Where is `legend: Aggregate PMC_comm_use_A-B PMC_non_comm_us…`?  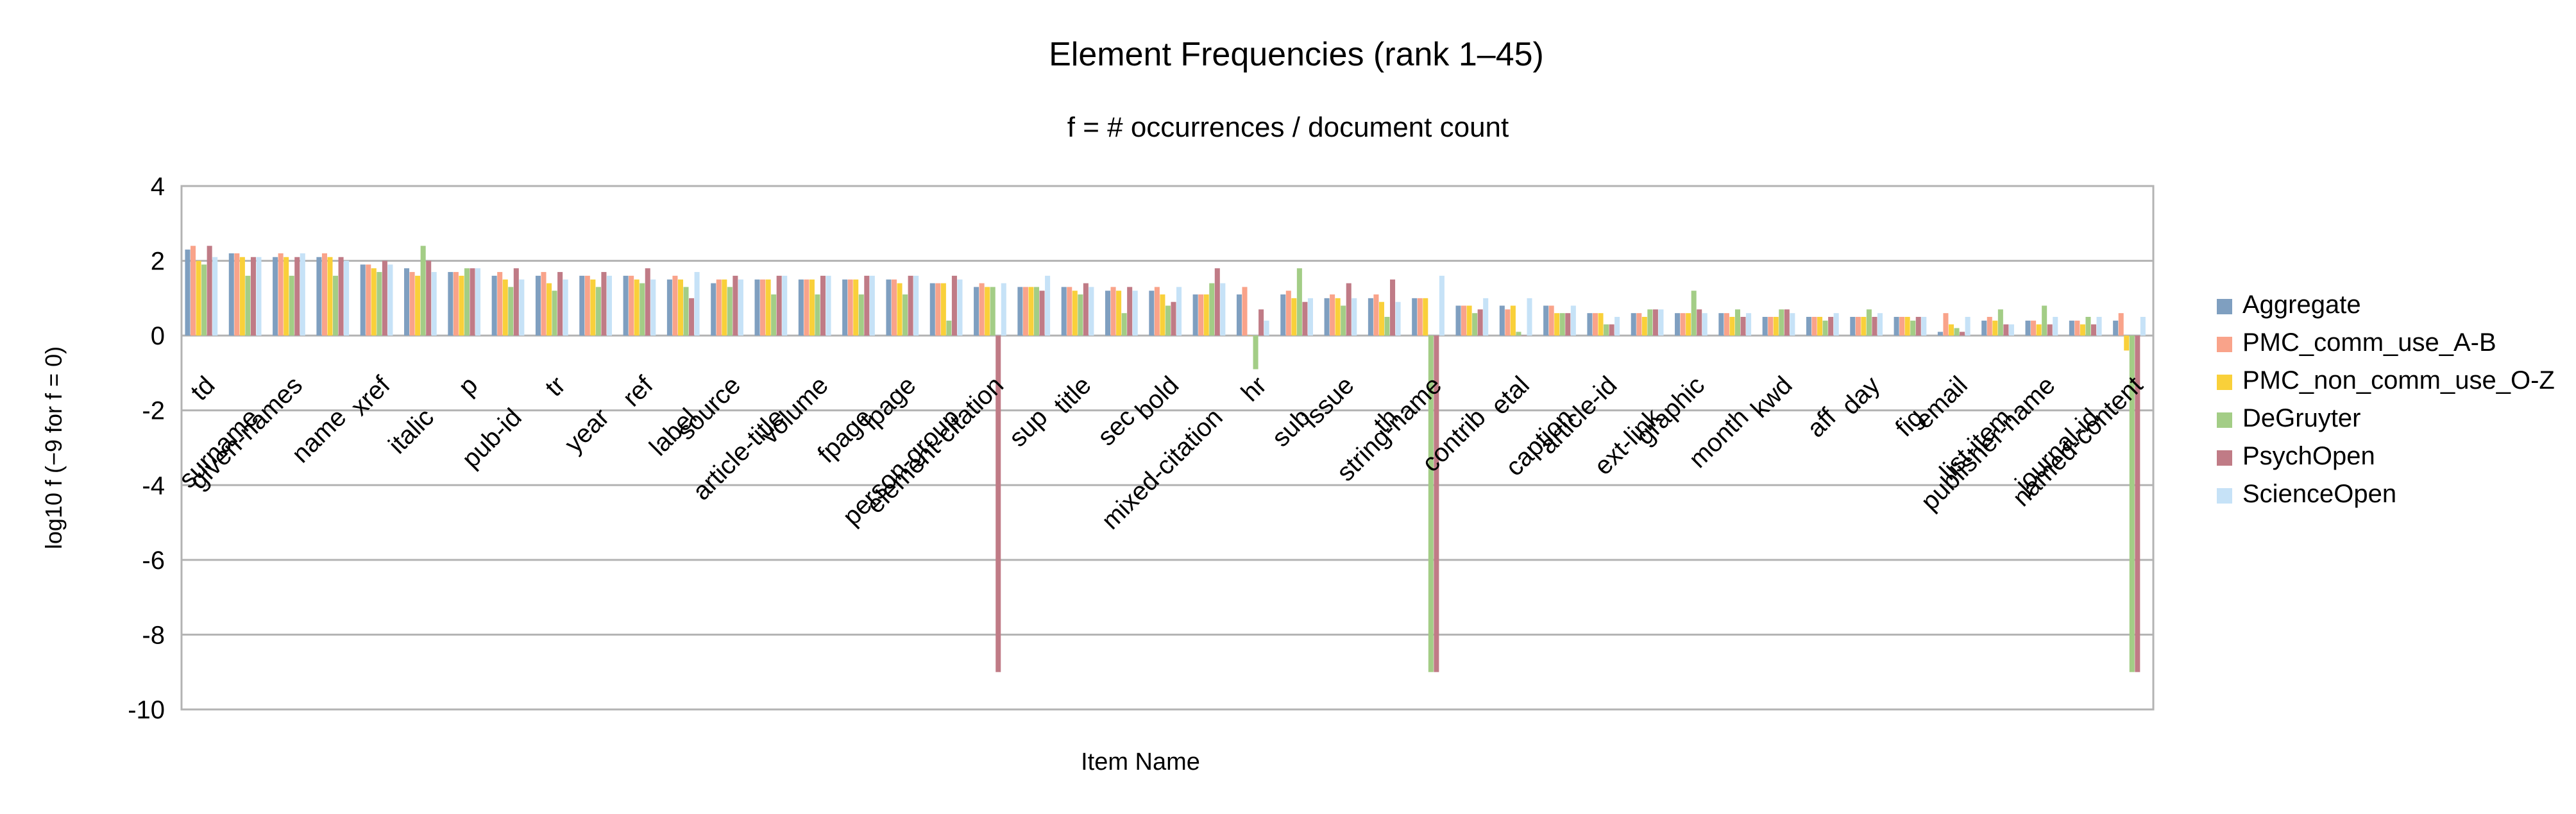
legend: Aggregate PMC_comm_use_A-B PMC_non_comm_us… is located at coordinates (2386, 399).